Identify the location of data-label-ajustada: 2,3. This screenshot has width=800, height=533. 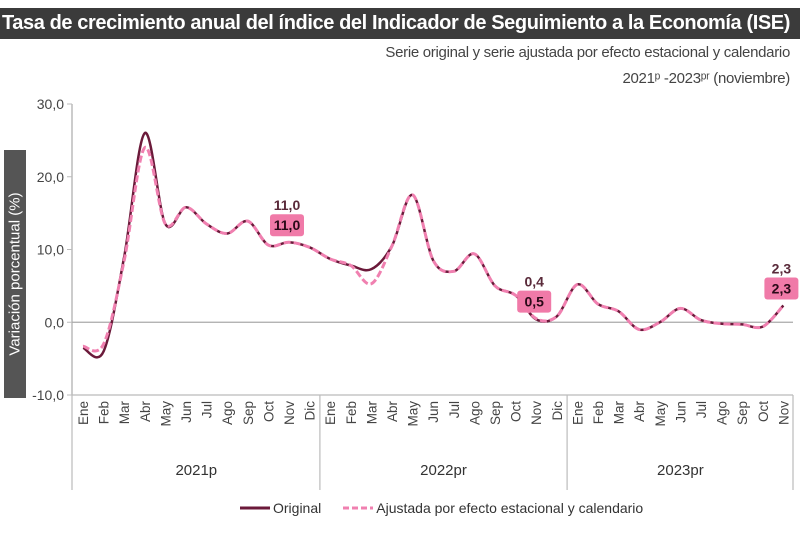
(782, 289).